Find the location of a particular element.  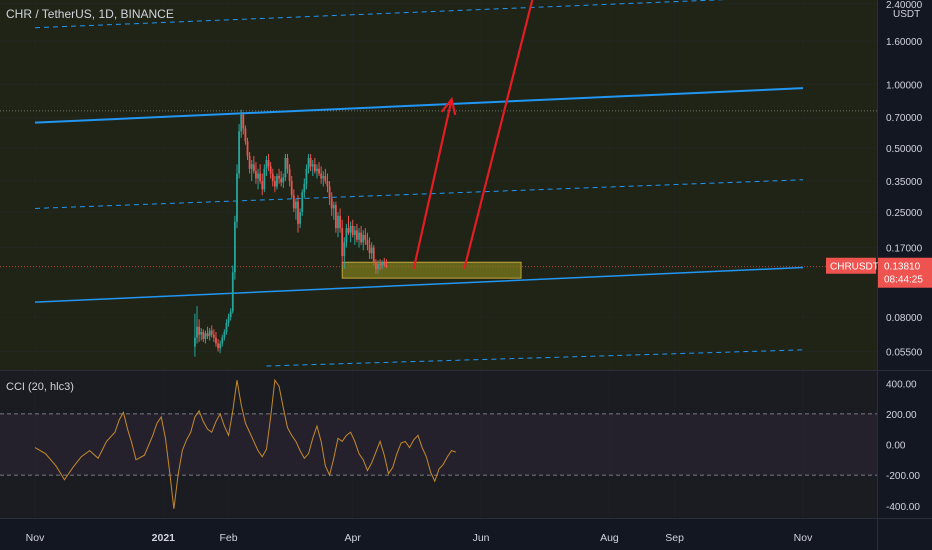

support-zone-rectangle is located at coordinates (431, 270).